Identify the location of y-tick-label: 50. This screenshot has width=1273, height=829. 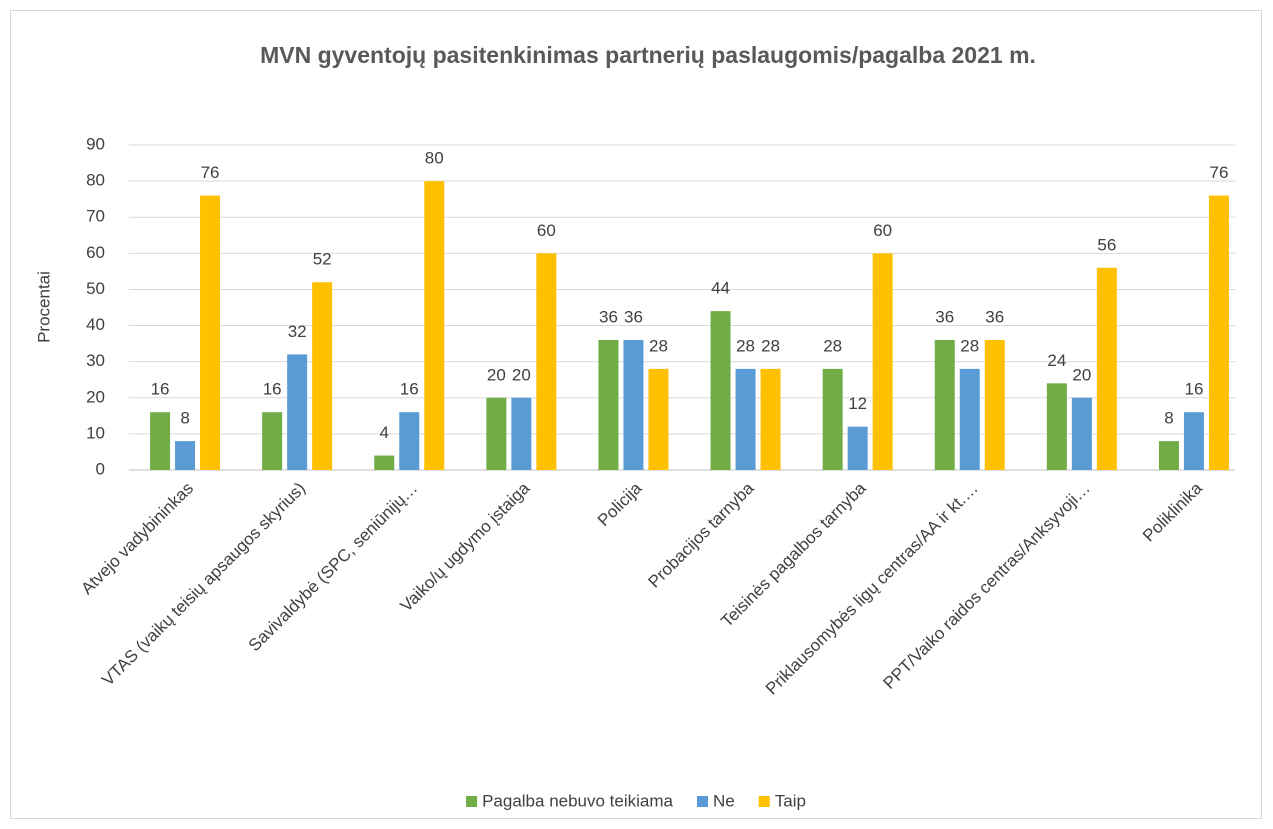
(95, 288).